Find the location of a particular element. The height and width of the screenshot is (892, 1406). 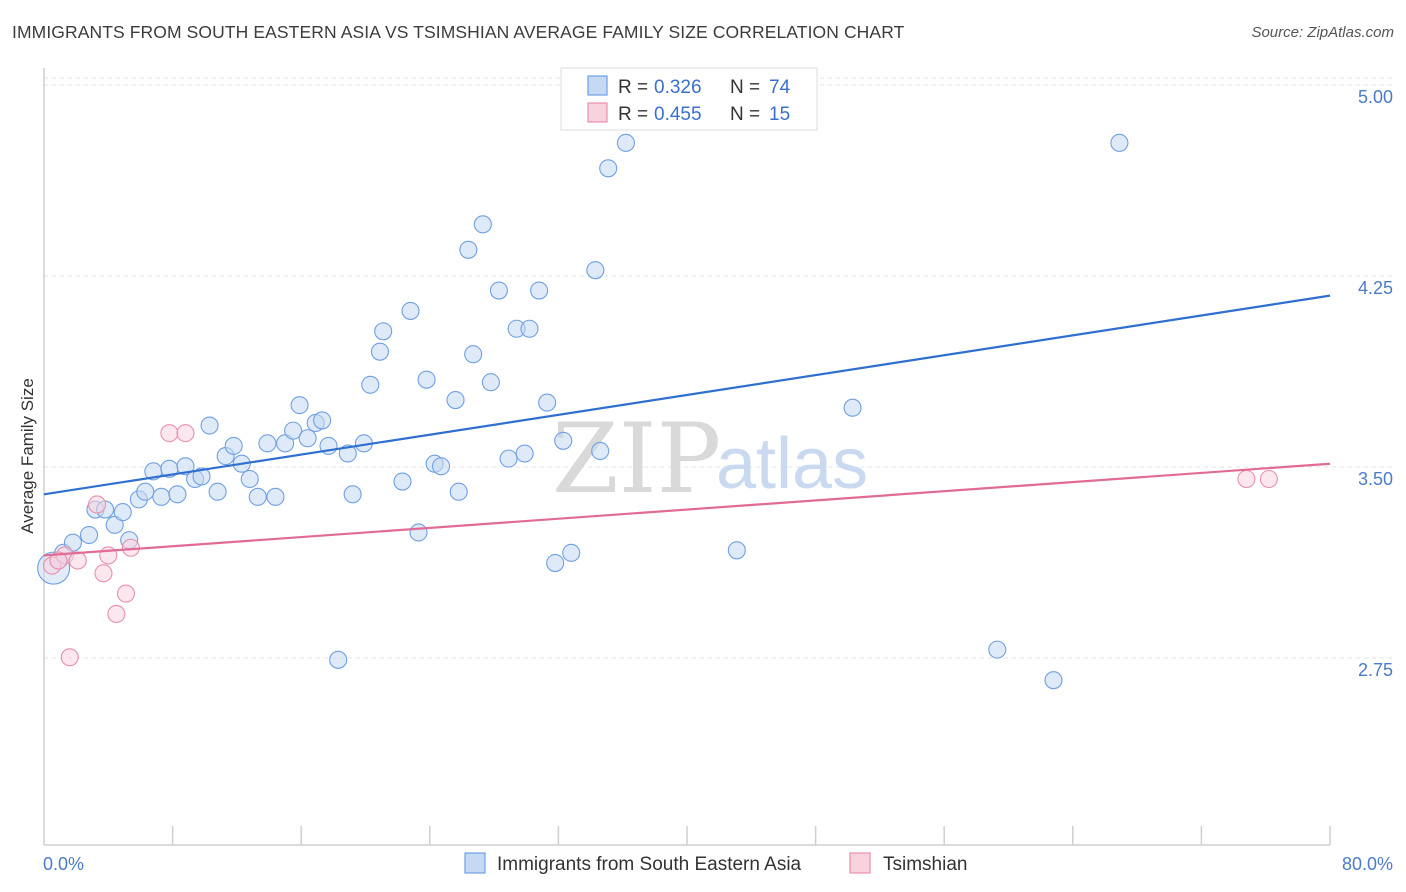

legend-n-value-1: 74 is located at coordinates (780, 87).